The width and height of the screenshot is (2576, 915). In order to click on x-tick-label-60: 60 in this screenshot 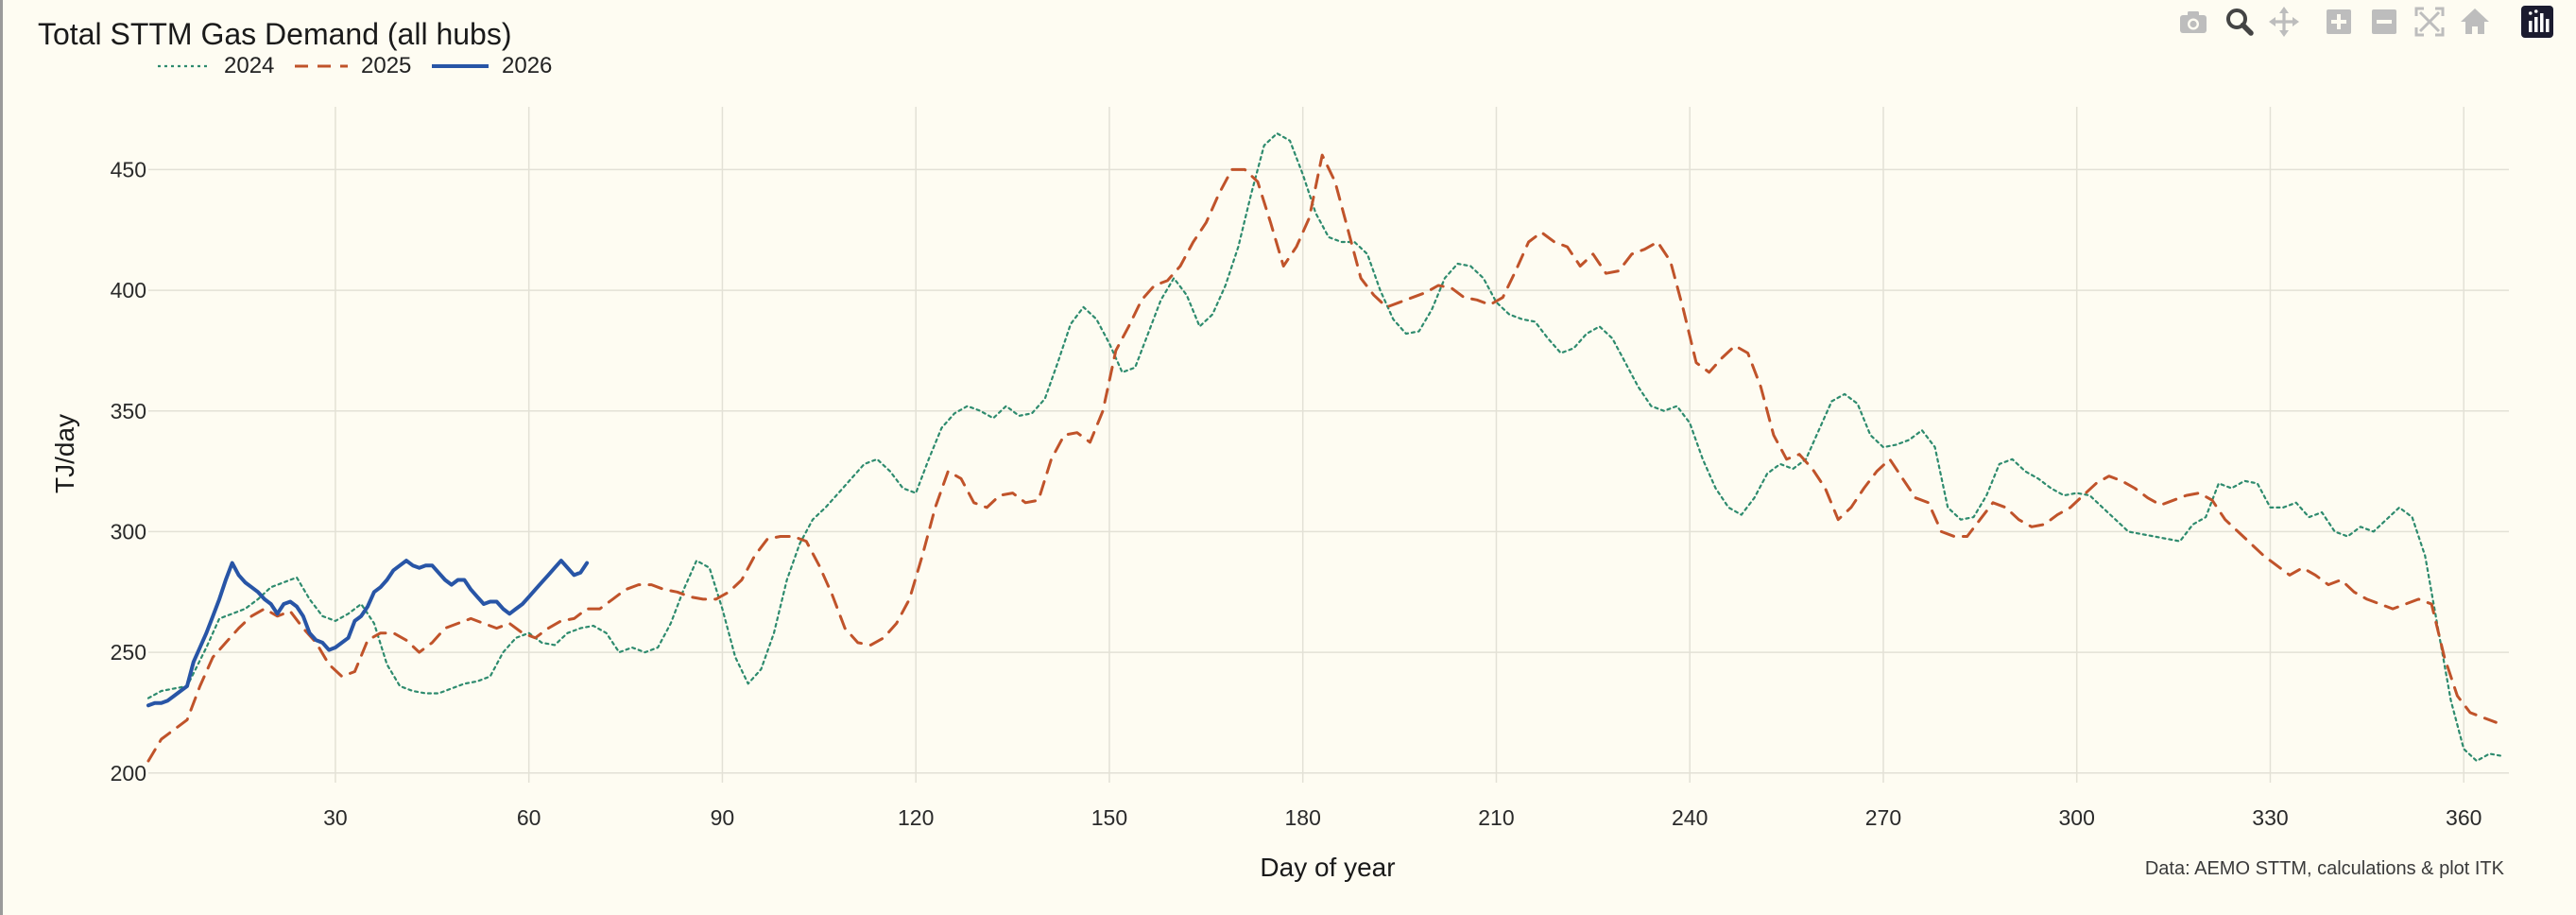, I will do `click(529, 817)`.